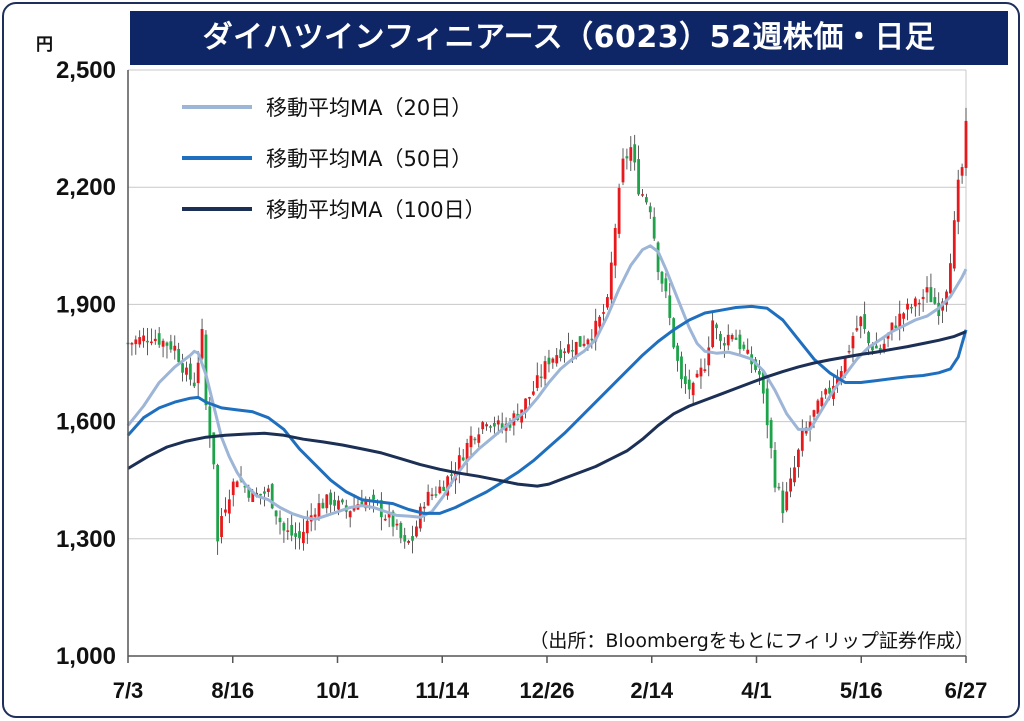  What do you see at coordinates (44, 45) in the screenshot?
I see `y-unit-label: 円` at bounding box center [44, 45].